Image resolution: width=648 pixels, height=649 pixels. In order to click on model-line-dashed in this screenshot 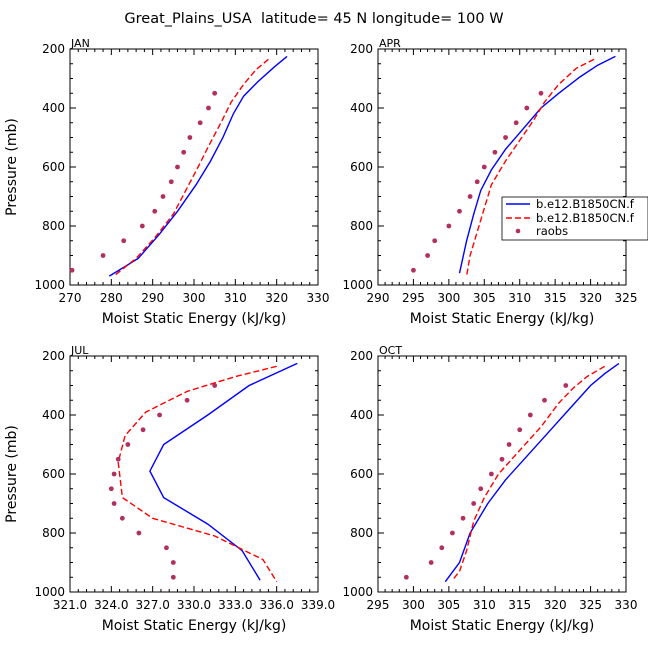, I will do `click(197, 474)`.